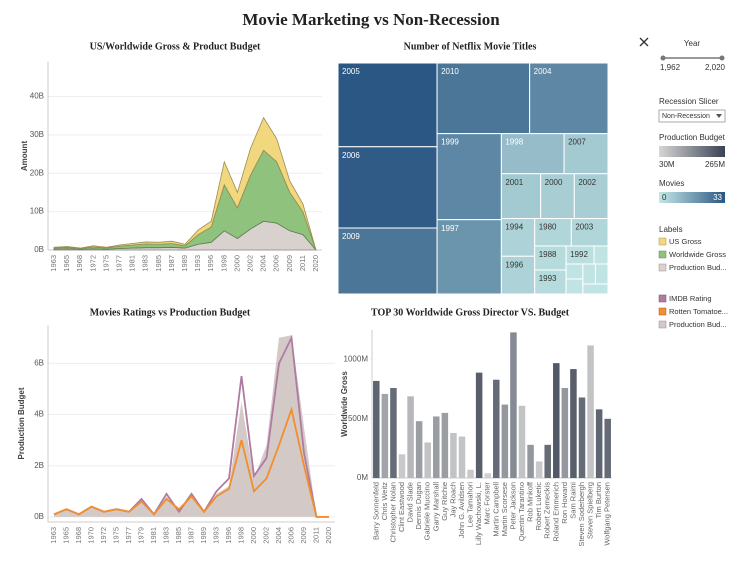 The height and width of the screenshot is (579, 742). Describe the element at coordinates (362, 477) in the screenshot. I see `y-tick-label: 0M` at that location.